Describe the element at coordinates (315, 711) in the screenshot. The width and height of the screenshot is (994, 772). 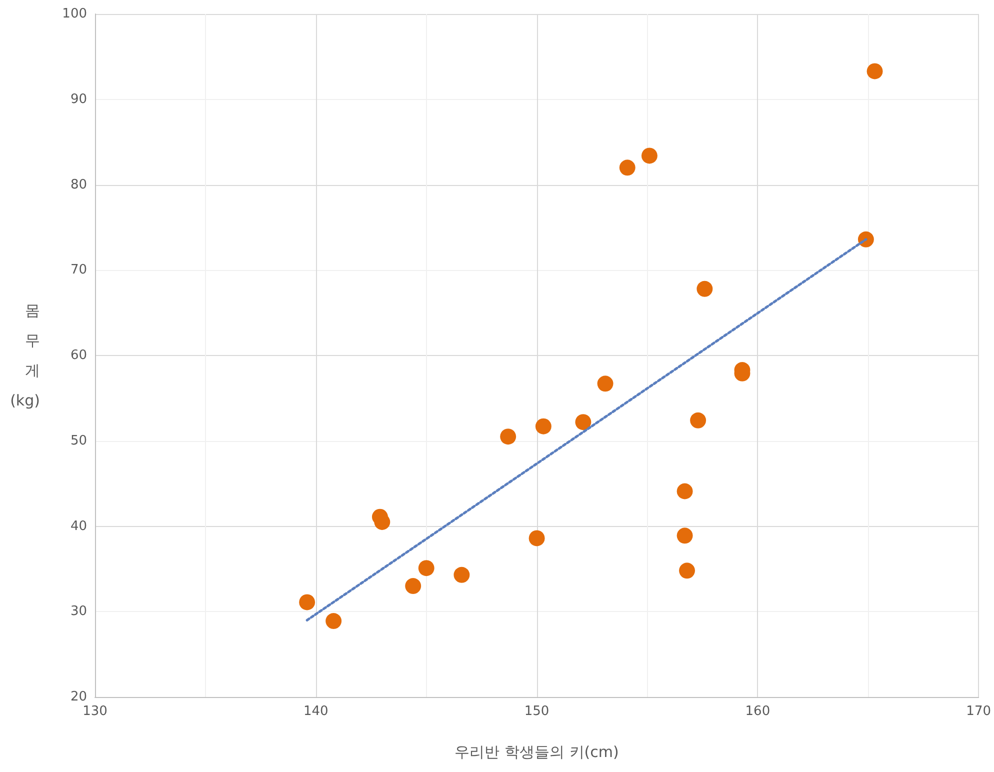
I see `x-tick-label: 140` at that location.